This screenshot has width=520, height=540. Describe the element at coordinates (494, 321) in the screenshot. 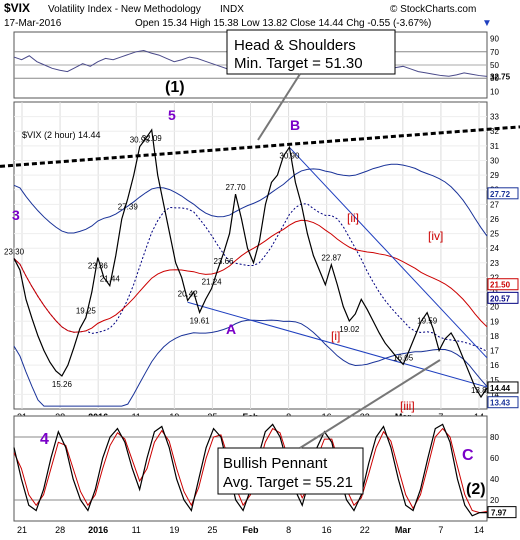

I see `price-tick-label: 19` at that location.